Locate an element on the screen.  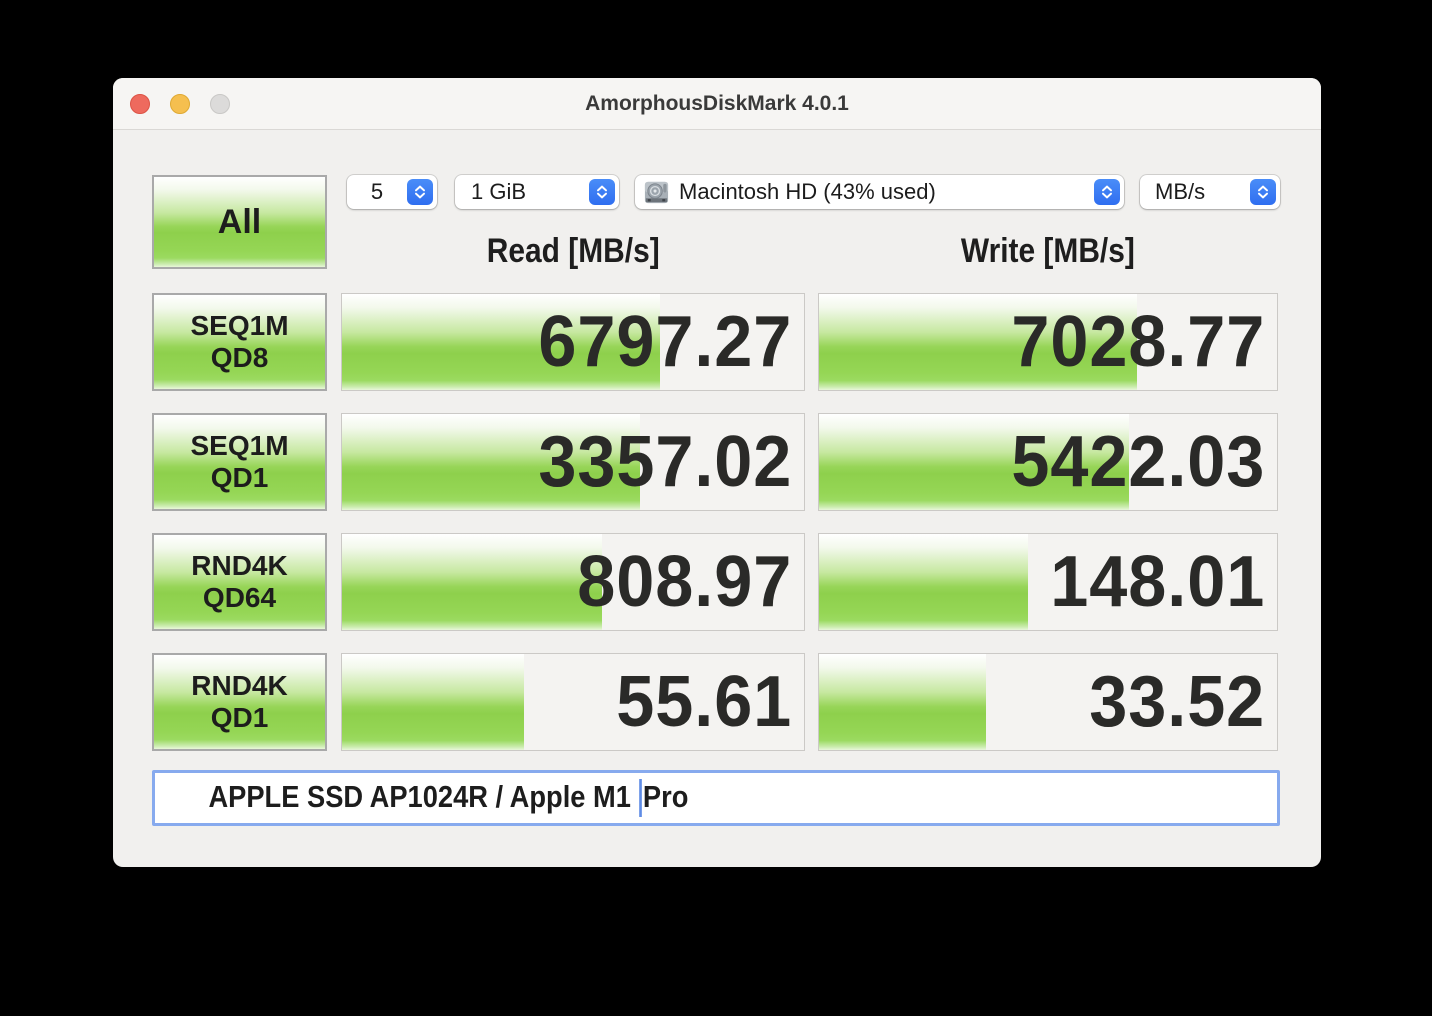
test-size-dropdown: 1 GiB is located at coordinates (537, 192).